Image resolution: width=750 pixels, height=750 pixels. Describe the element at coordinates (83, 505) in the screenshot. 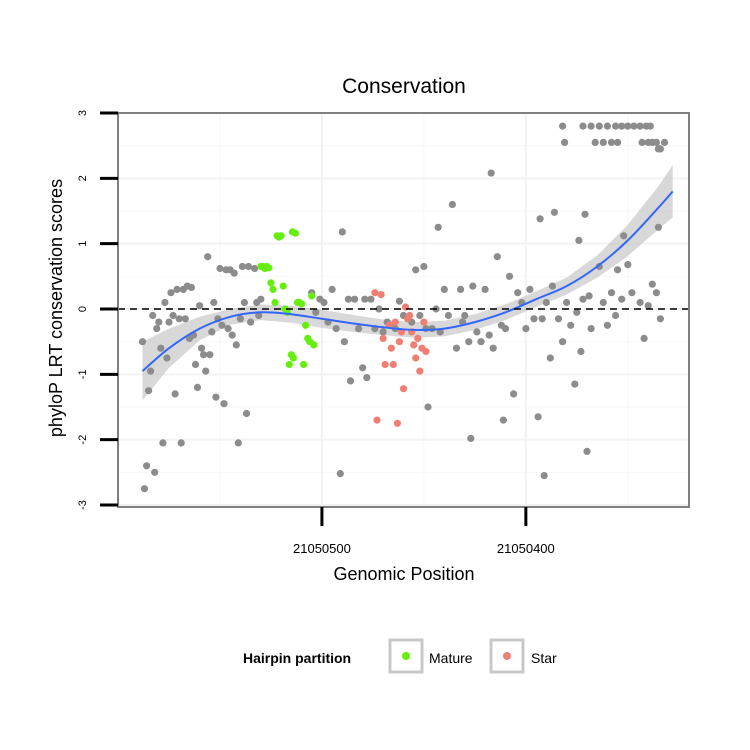

I see `y-tick-label: -3` at that location.